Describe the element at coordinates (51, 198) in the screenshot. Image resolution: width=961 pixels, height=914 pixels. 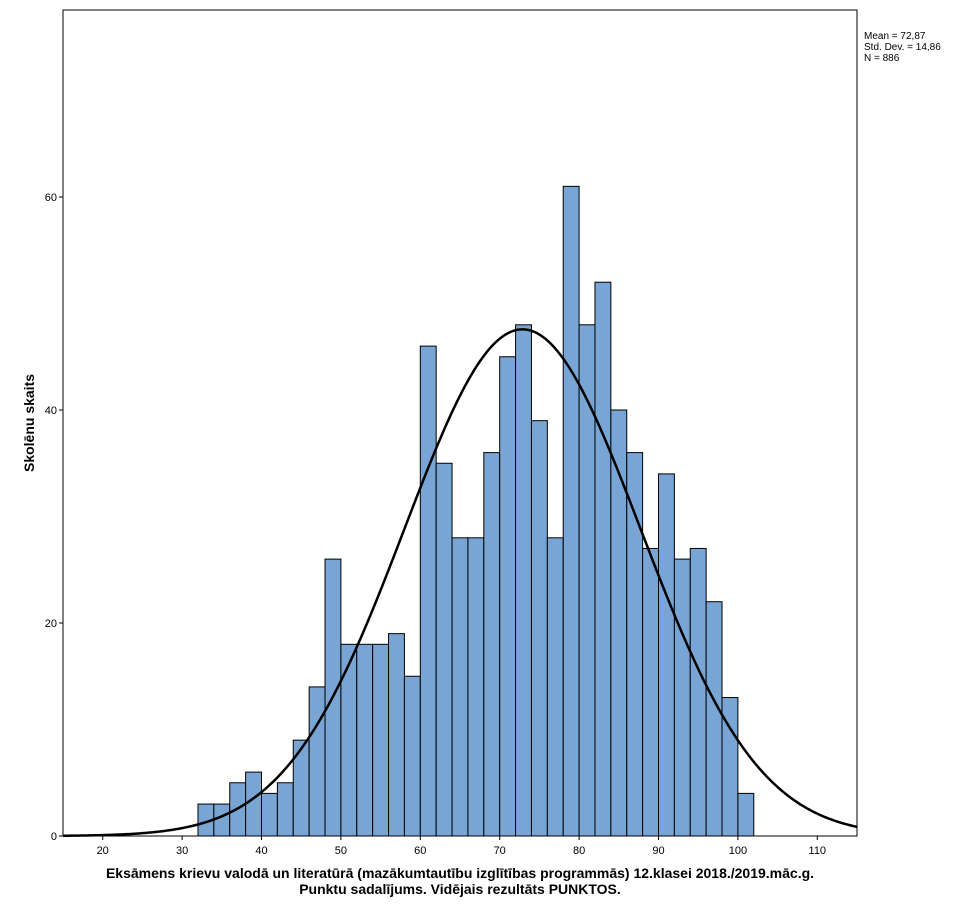
I see `y-tick-label: 60` at that location.